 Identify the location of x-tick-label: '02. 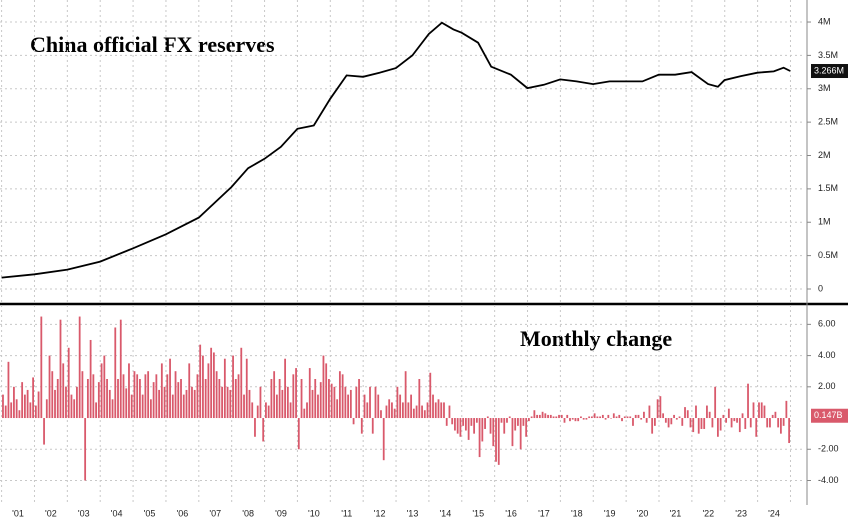
(51, 513).